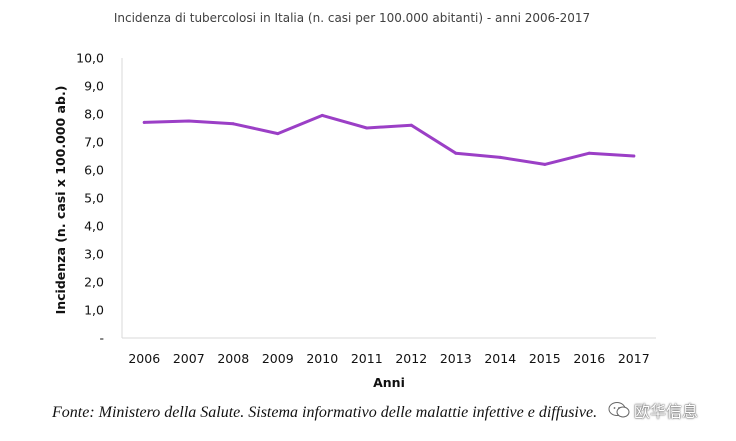 This screenshot has width=736, height=441. What do you see at coordinates (94, 86) in the screenshot?
I see `y-tick-label: 9,0` at bounding box center [94, 86].